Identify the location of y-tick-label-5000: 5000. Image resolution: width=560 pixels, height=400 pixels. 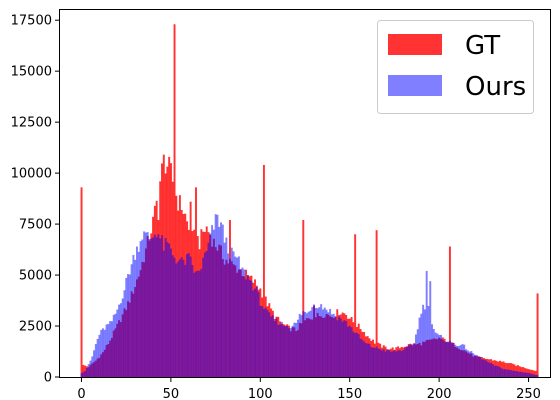
(35, 276).